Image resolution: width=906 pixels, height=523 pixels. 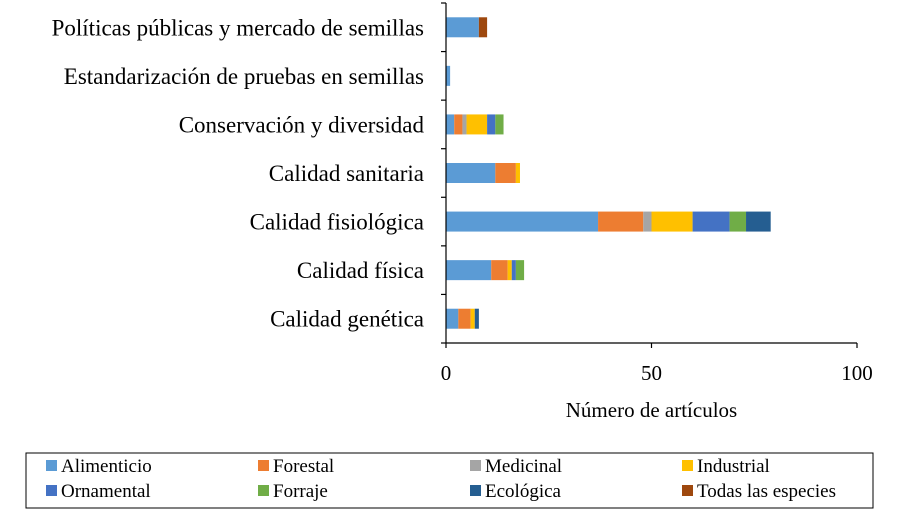 I want to click on x-tick-label-50: 50, so click(x=651, y=373).